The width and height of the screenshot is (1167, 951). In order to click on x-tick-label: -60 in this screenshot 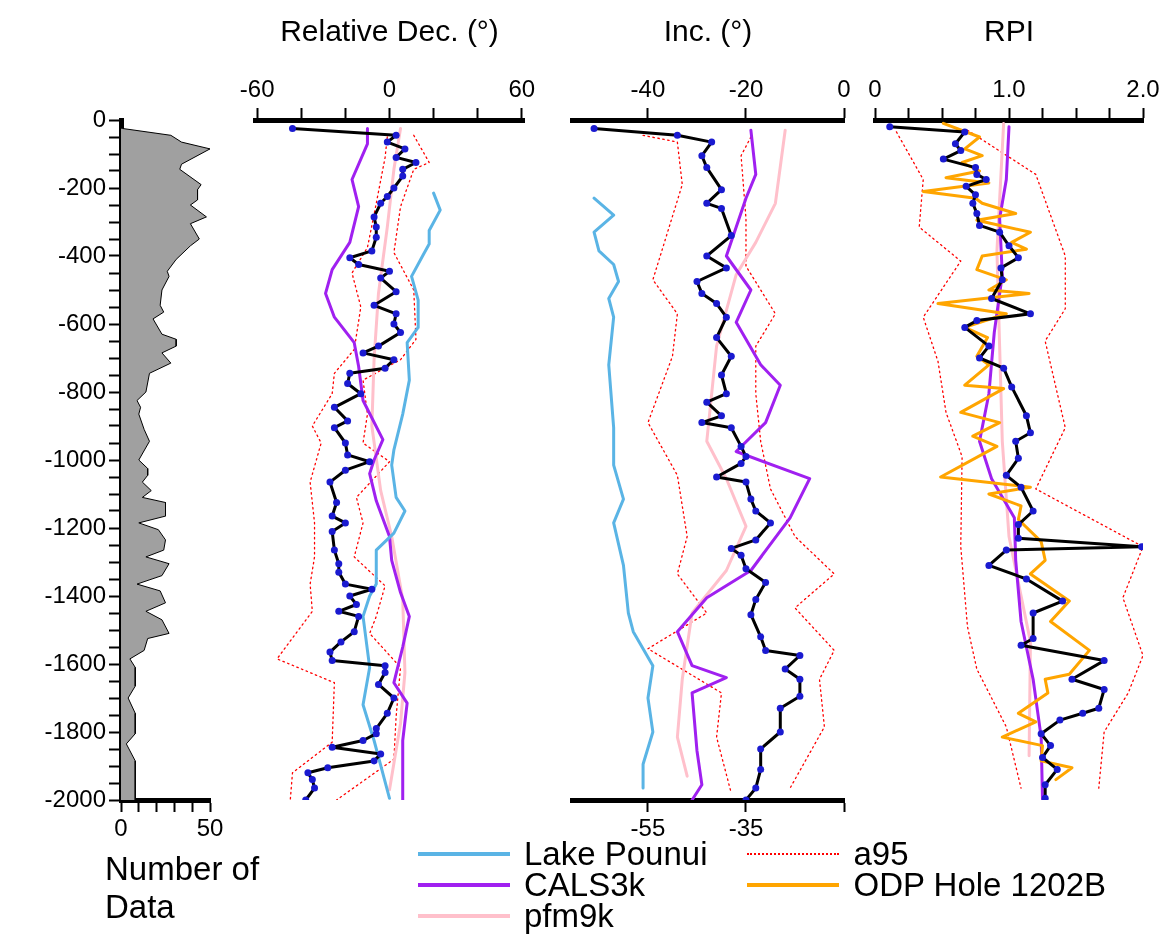, I will do `click(257, 89)`.